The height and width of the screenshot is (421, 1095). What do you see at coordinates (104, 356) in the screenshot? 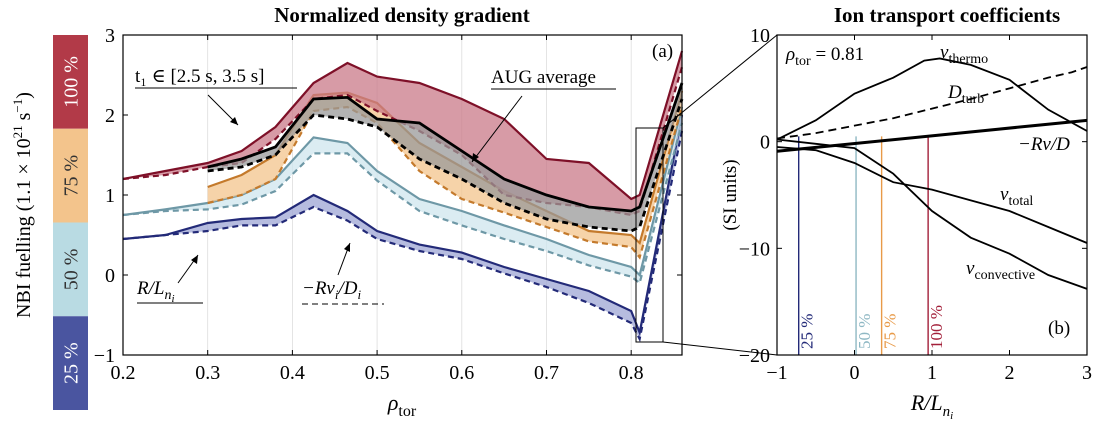
I see `y-tick-label: −1` at bounding box center [104, 356].